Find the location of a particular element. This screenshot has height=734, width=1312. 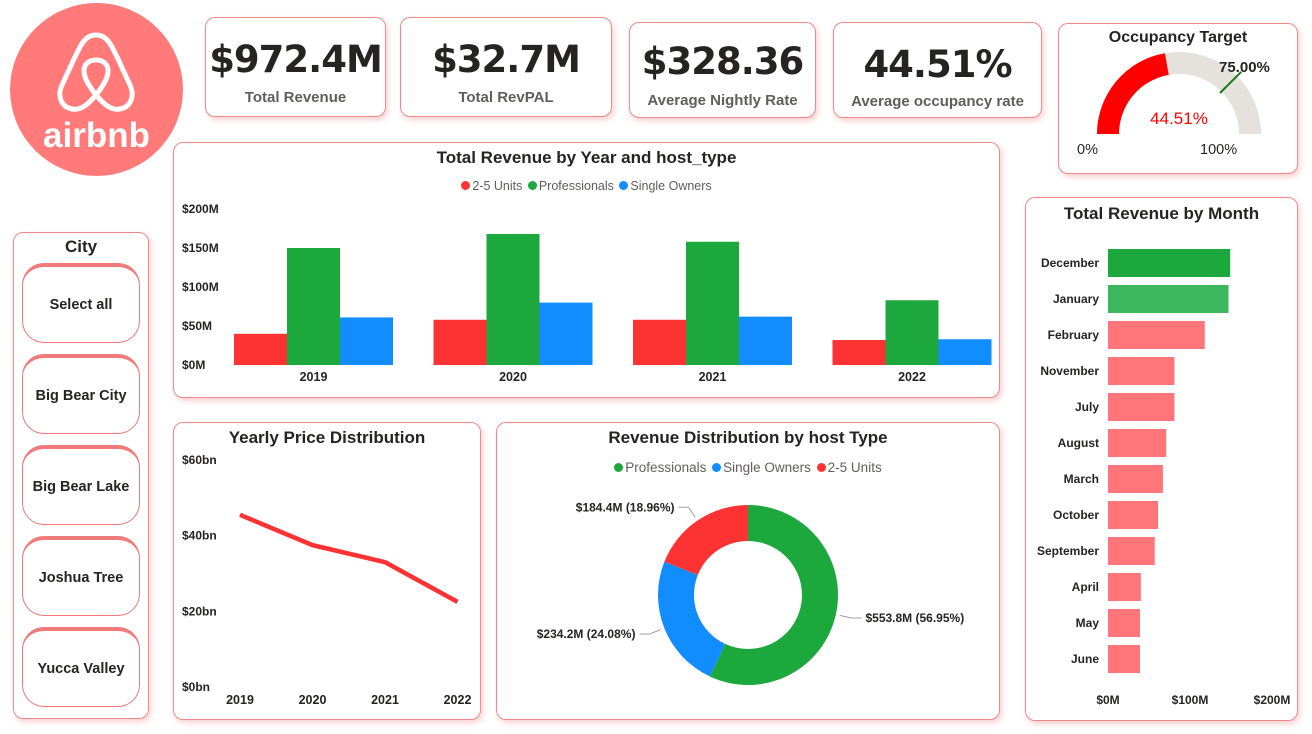

month-label: July is located at coordinates (1087, 407).